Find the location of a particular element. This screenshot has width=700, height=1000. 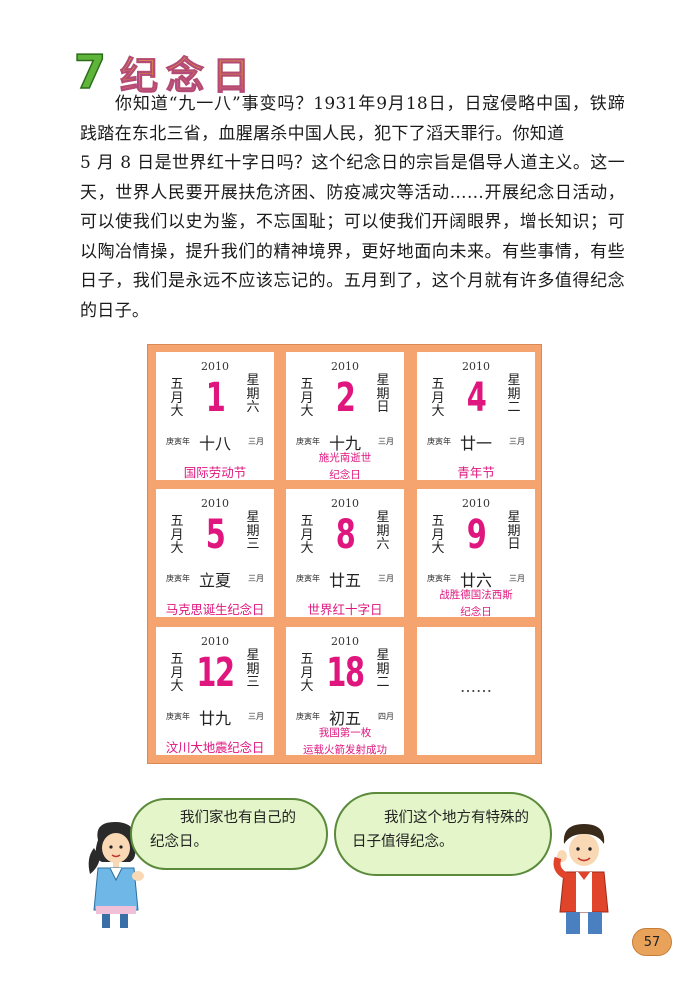

card-lunar-date: 廿九 is located at coordinates (214, 718).